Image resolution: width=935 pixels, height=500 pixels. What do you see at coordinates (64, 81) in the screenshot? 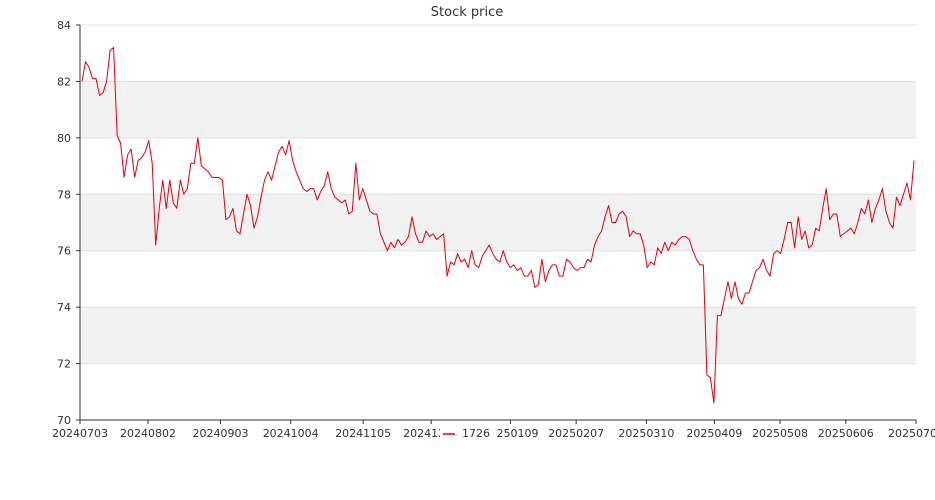
I see `y-tick-label: 82` at bounding box center [64, 81].